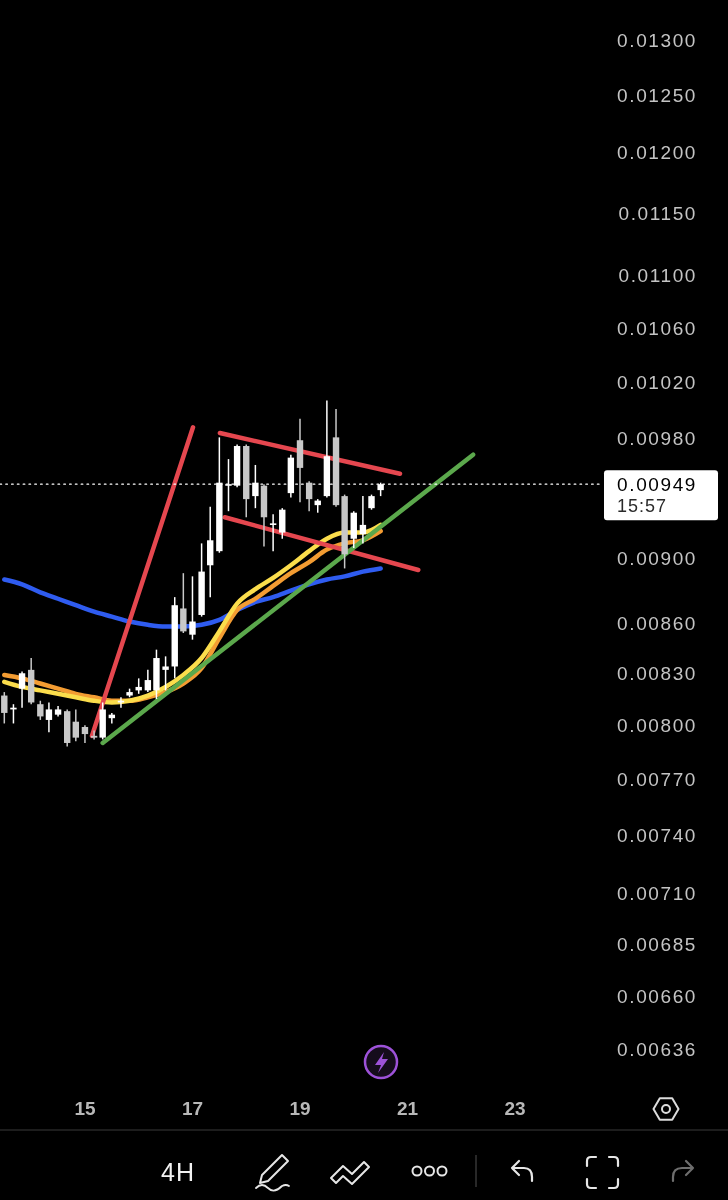  What do you see at coordinates (657, 95) in the screenshot?
I see `y-tick-label: 0.01250` at bounding box center [657, 95].